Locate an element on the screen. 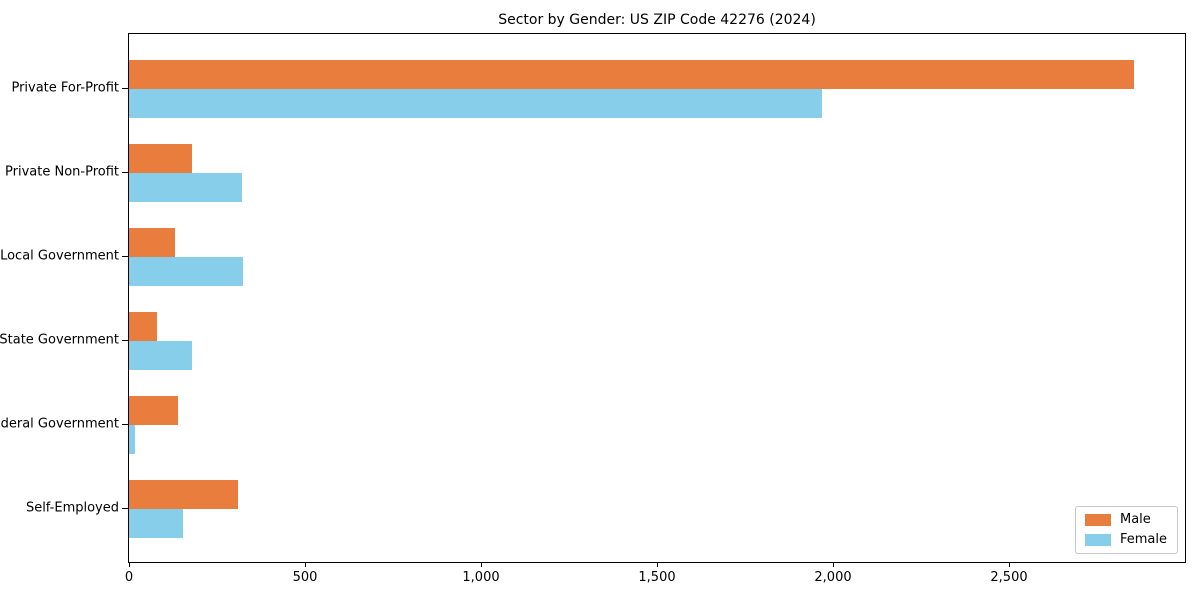 The image size is (1200, 600). legend-label-female: Female is located at coordinates (1143, 539).